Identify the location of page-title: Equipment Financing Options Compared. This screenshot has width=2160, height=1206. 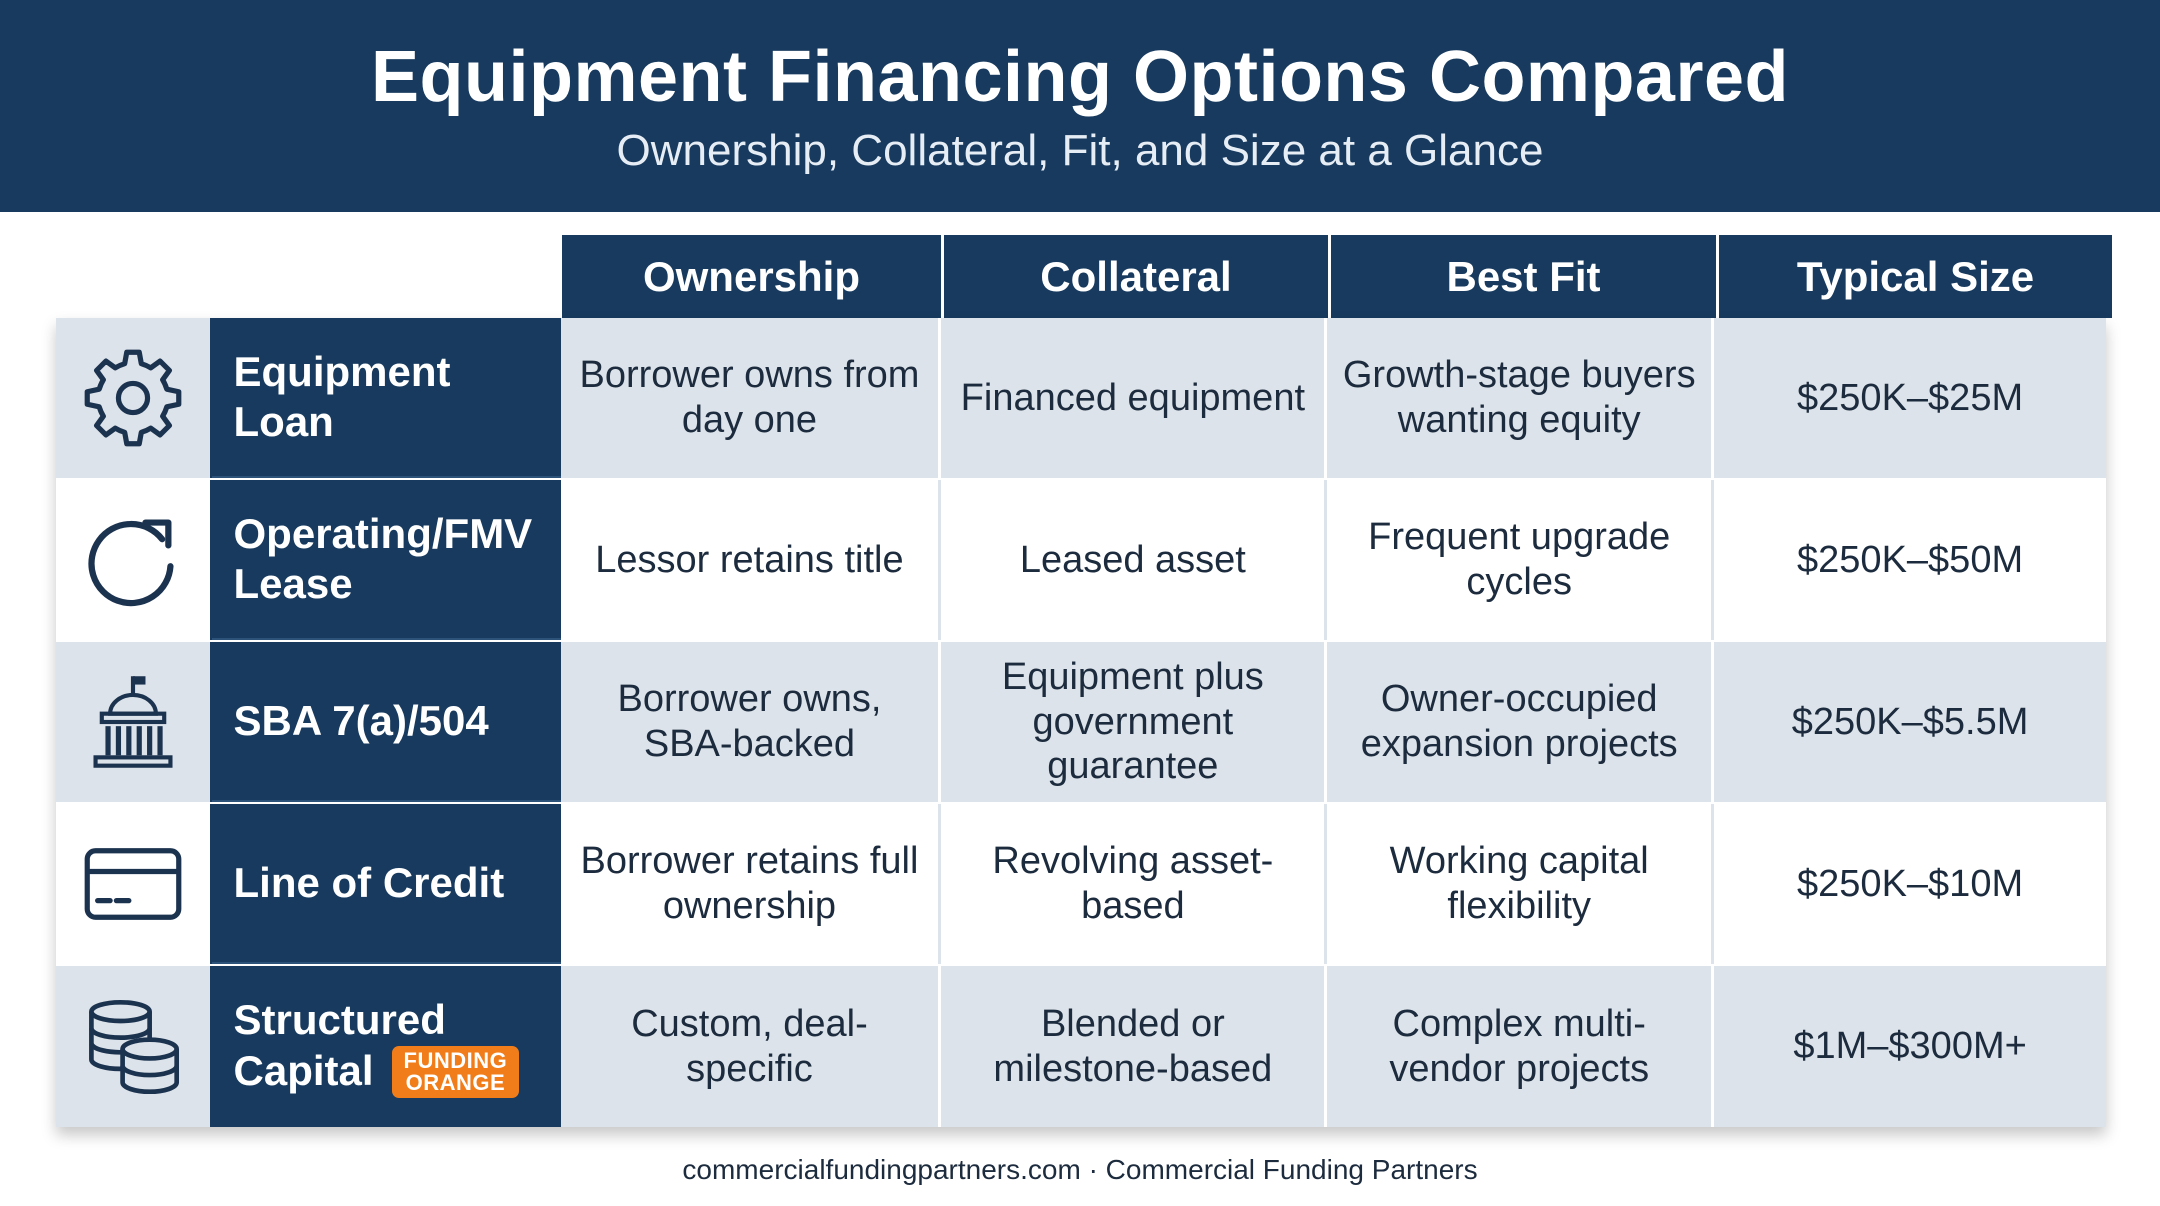
(1080, 77).